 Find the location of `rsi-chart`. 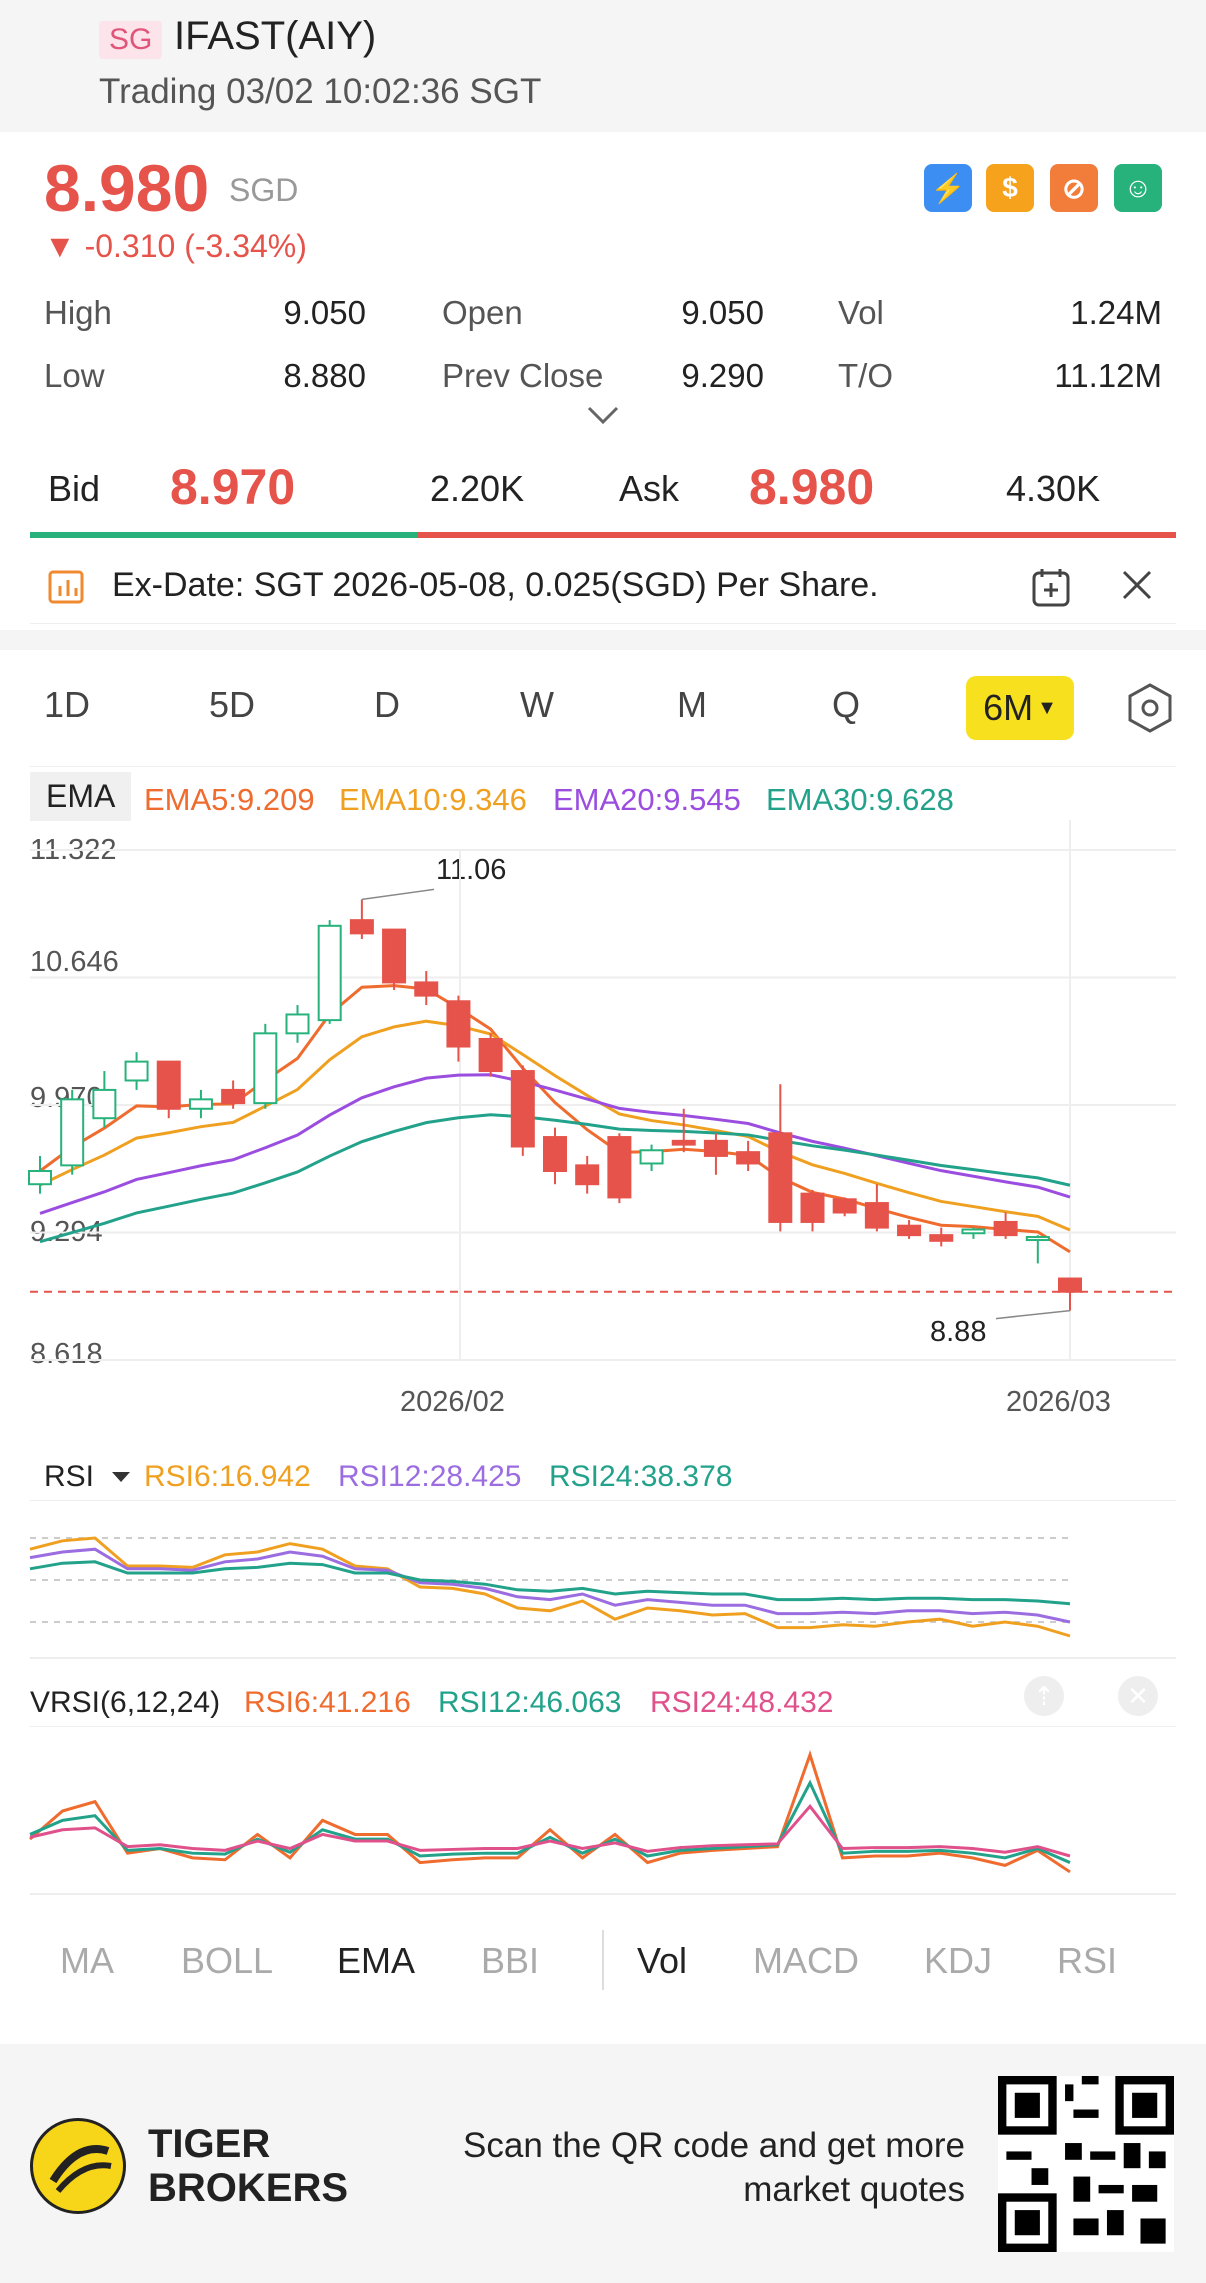

rsi-chart is located at coordinates (602, 1579).